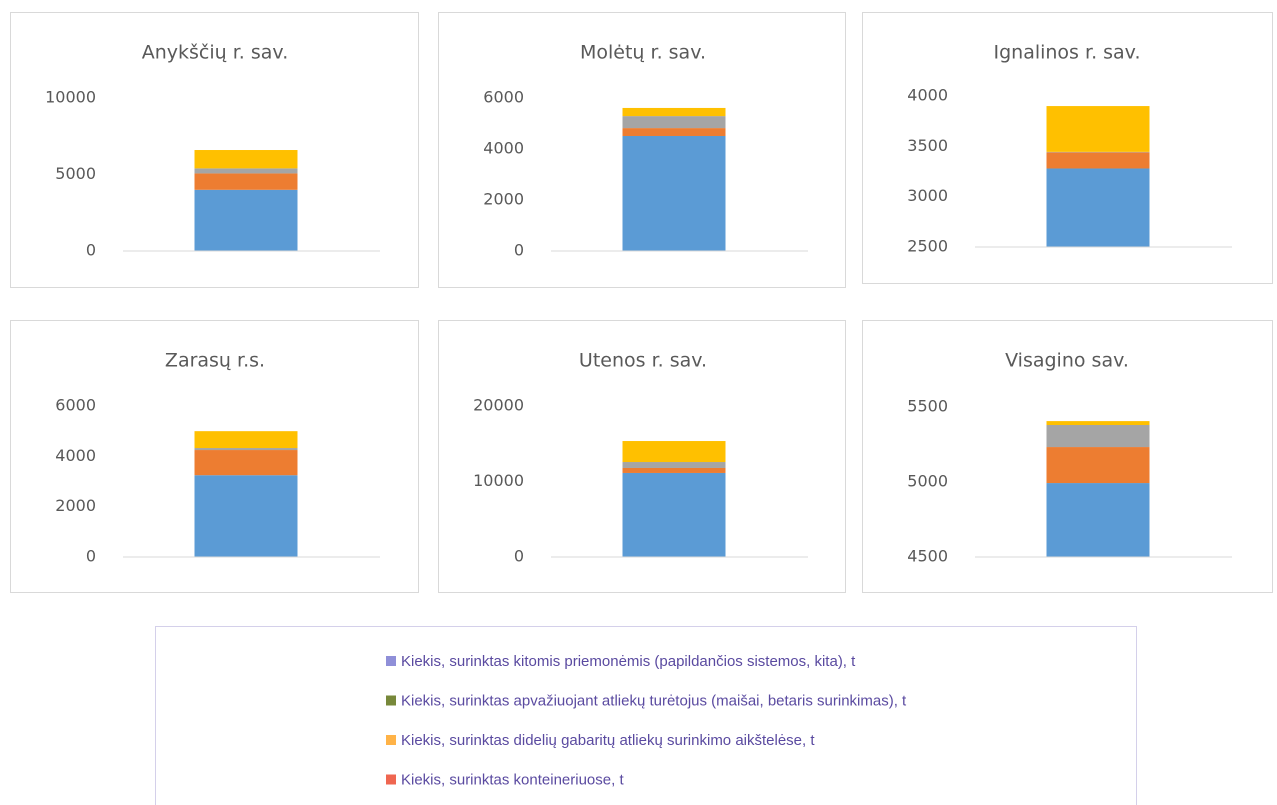 The image size is (1277, 805). What do you see at coordinates (643, 361) in the screenshot?
I see `chart-title: Utenos r. sav.` at bounding box center [643, 361].